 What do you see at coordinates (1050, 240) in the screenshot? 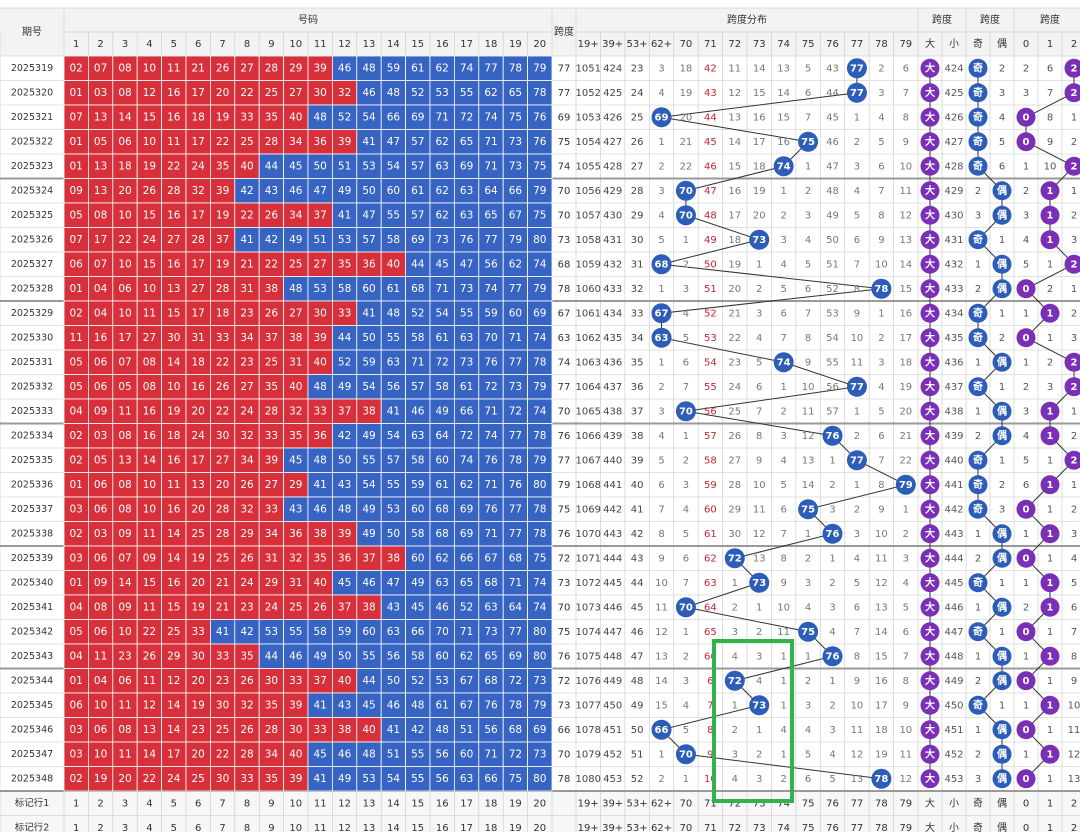
I see `m3-hit-value: 1` at bounding box center [1050, 240].